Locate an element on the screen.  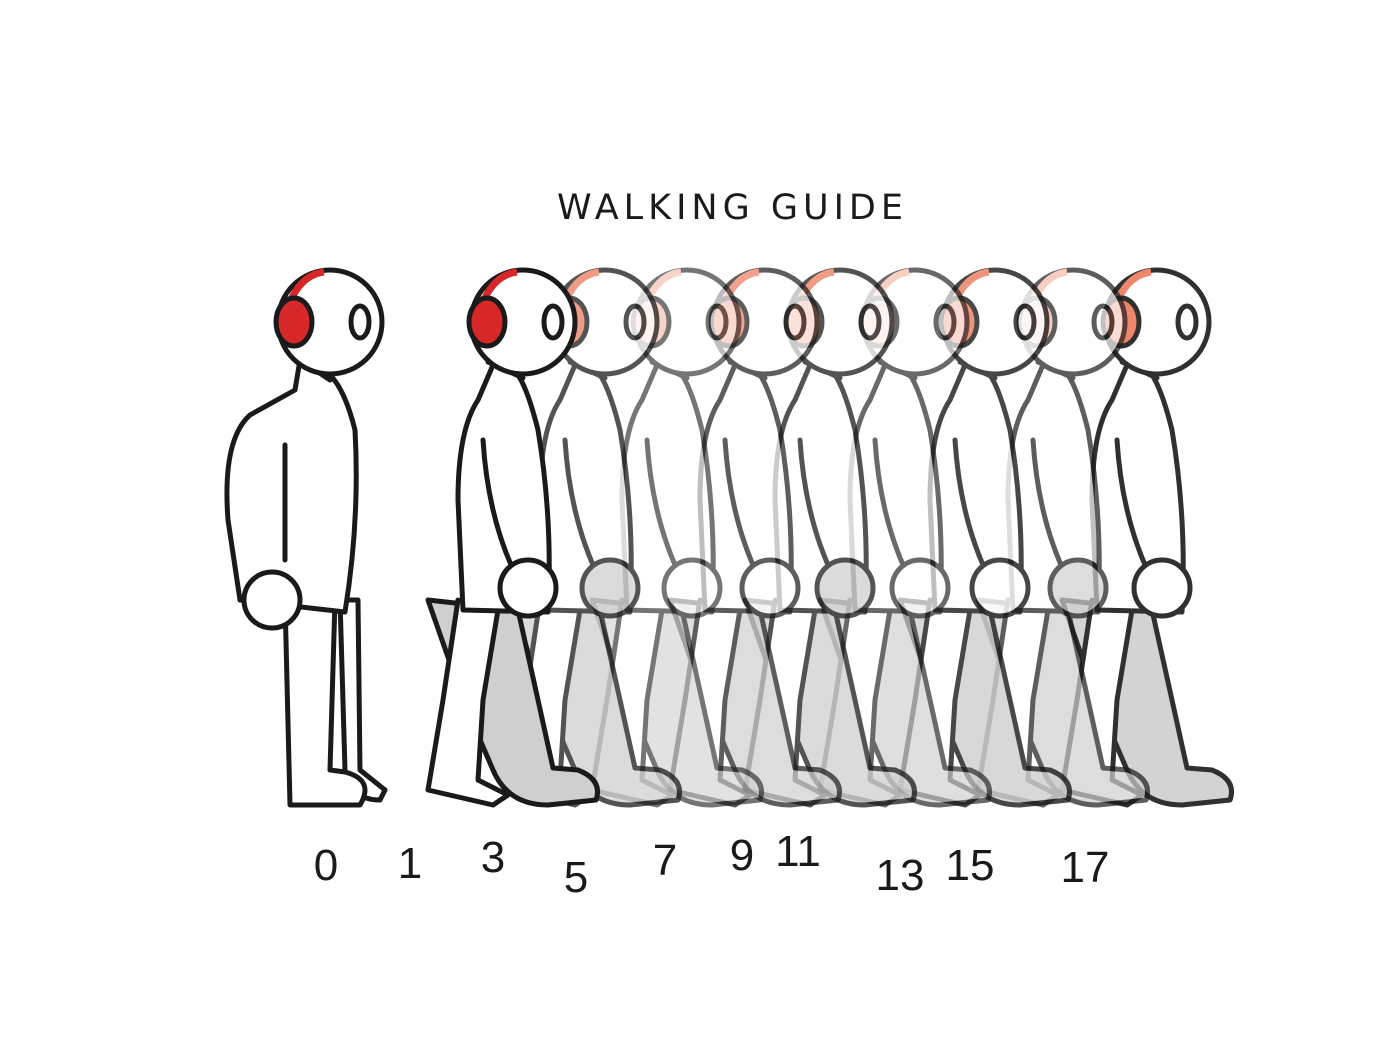
frame-number-label: 15 is located at coordinates (970, 865).